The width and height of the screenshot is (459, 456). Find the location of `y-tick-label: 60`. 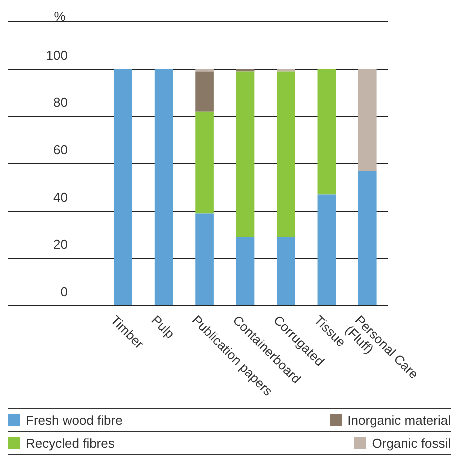

y-tick-label: 60 is located at coordinates (61, 150).